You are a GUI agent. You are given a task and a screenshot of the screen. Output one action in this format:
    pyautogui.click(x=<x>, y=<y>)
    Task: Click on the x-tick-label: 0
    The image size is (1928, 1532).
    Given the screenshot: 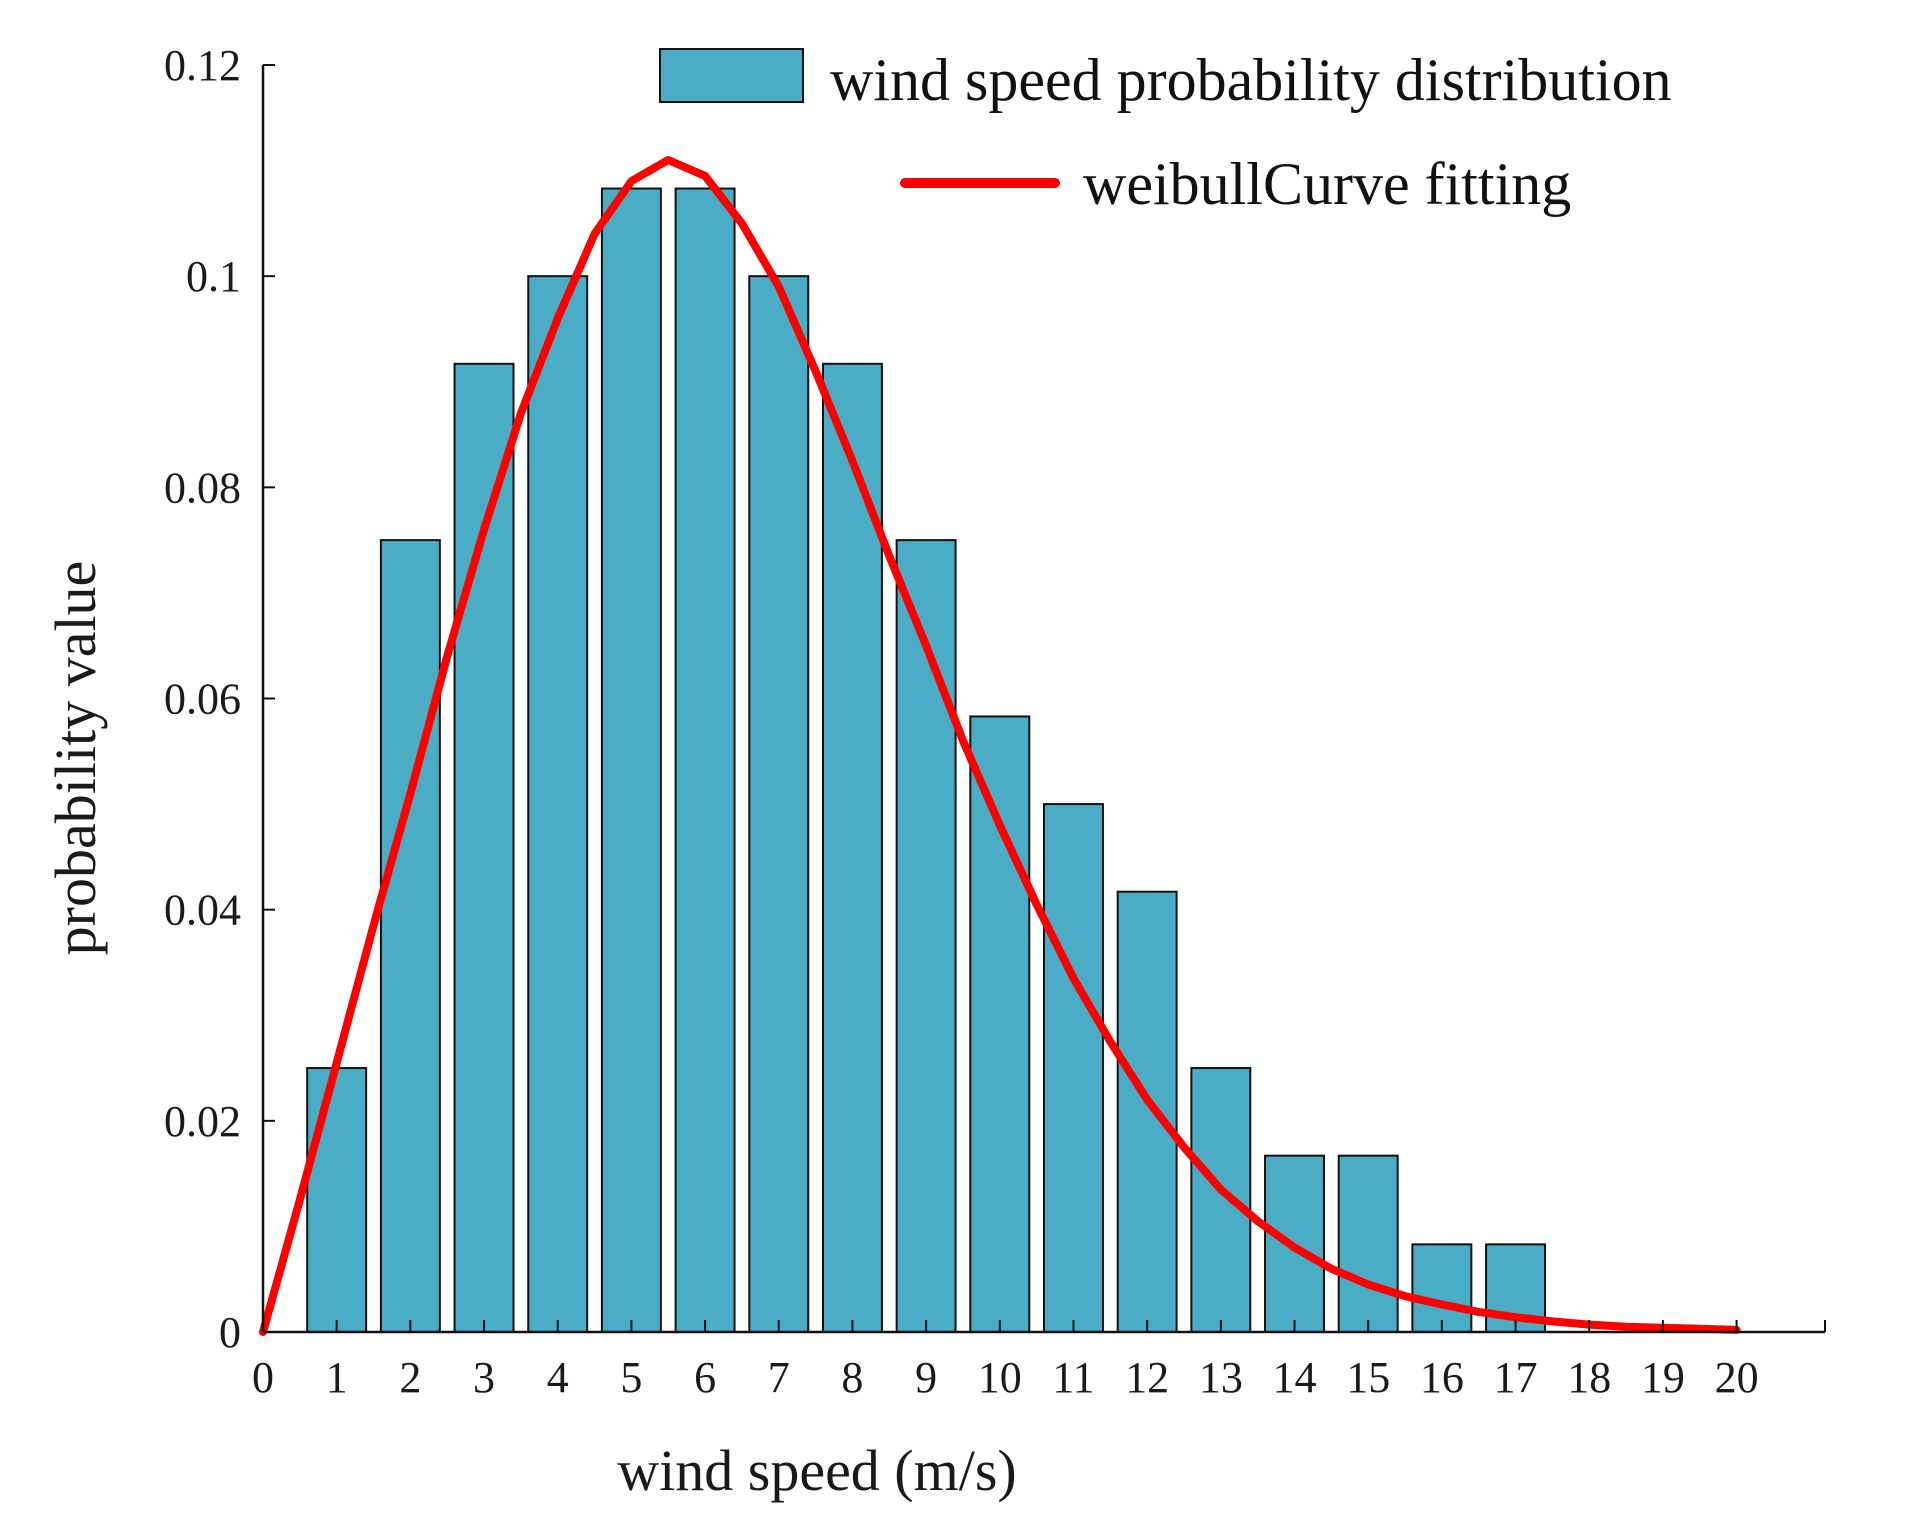 What is the action you would take?
    pyautogui.click(x=263, y=1377)
    